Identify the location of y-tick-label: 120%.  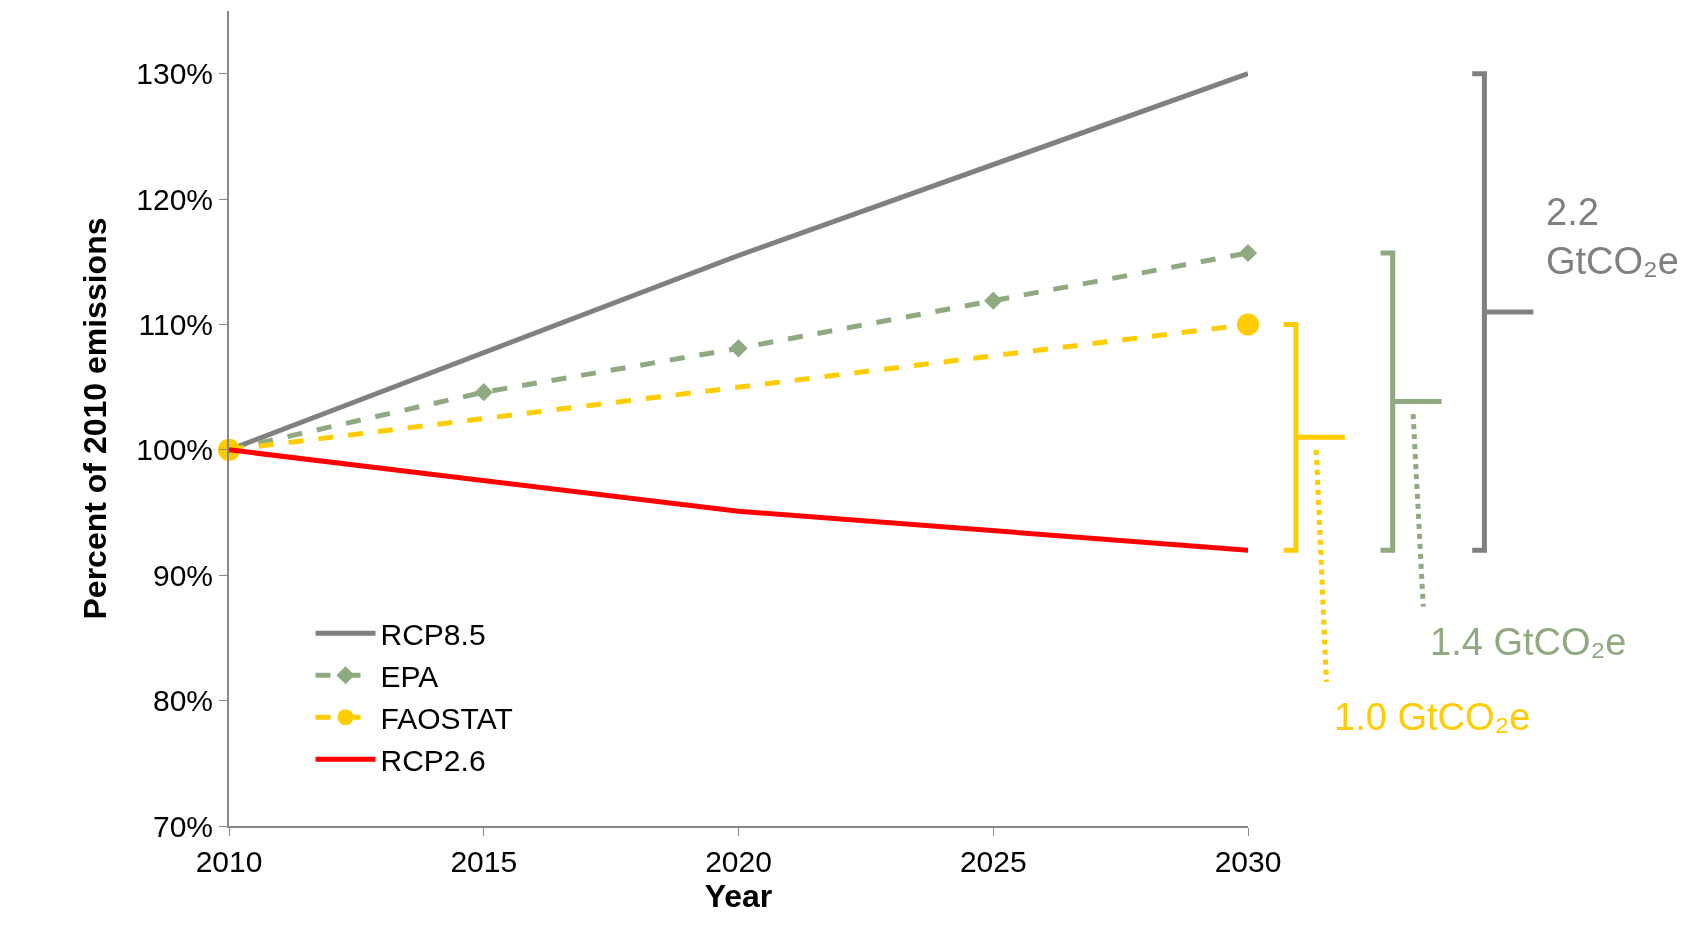
(174, 199).